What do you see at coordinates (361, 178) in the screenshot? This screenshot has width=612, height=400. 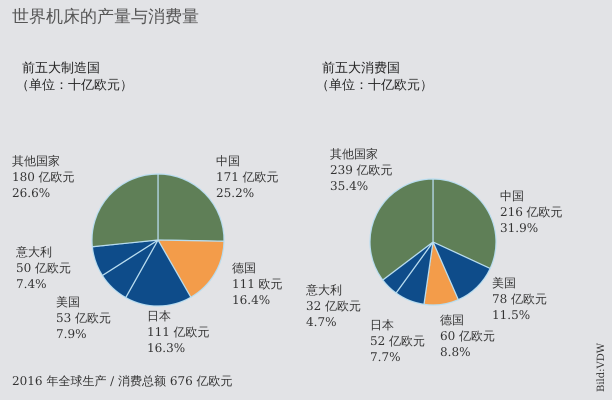 I see `data-label: 239 亿欧元 35.4%` at bounding box center [361, 178].